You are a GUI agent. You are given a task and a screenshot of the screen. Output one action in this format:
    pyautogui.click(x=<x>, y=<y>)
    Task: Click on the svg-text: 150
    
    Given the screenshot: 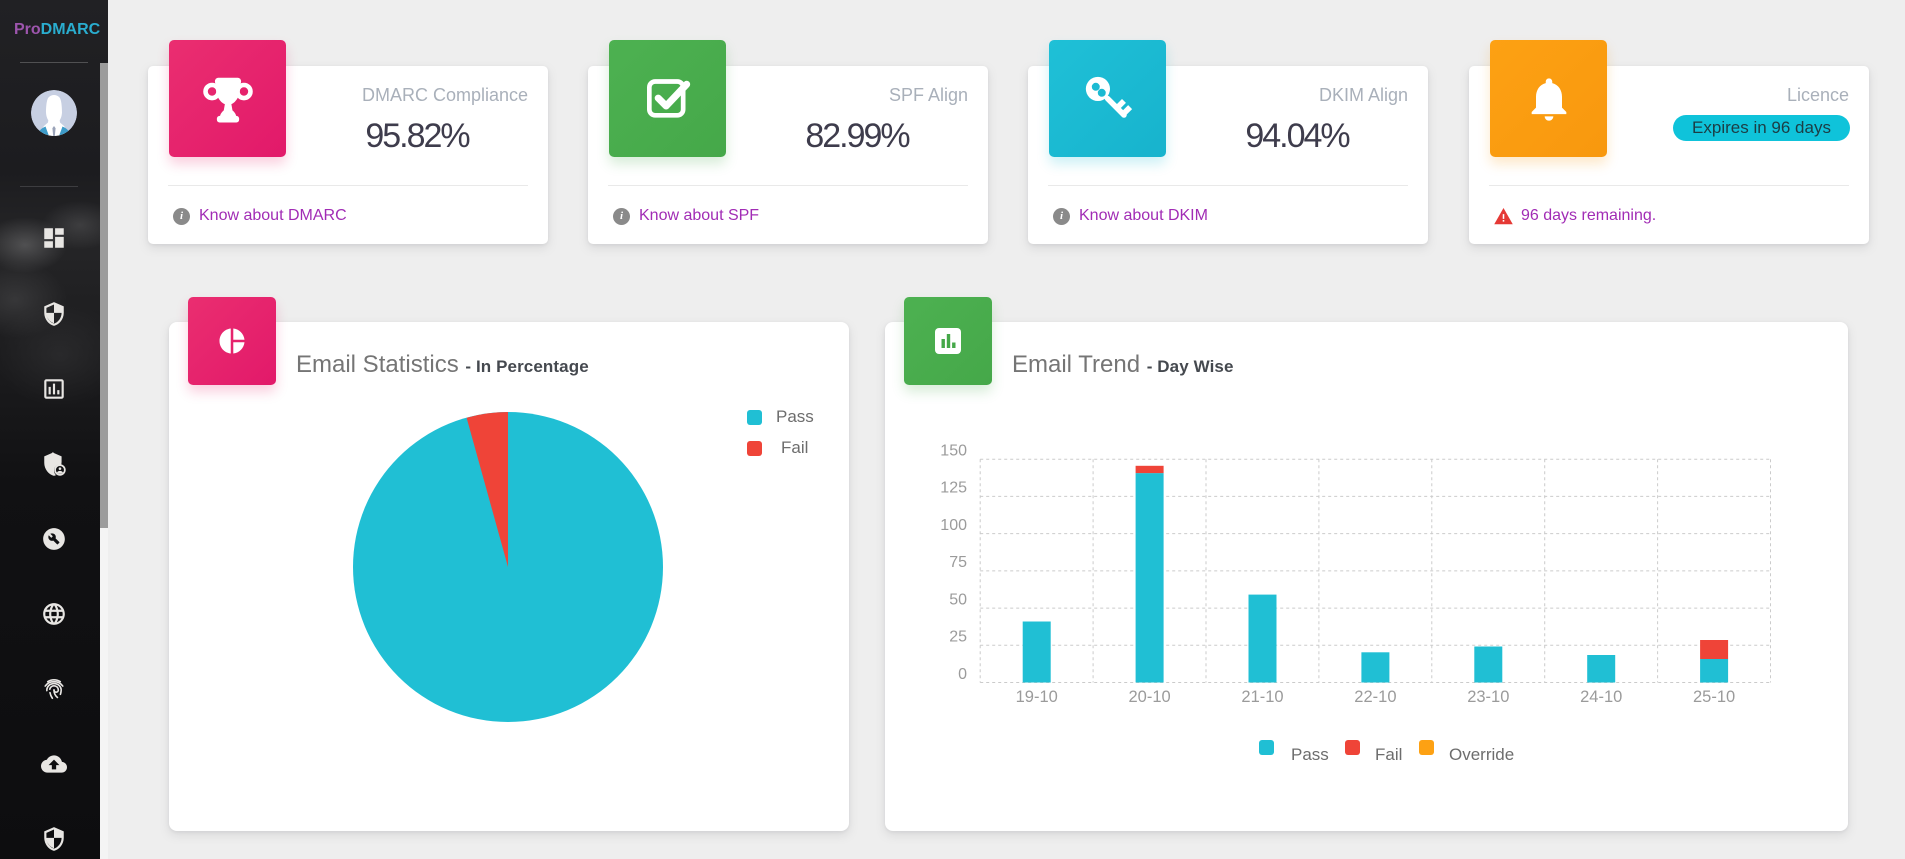 What is the action you would take?
    pyautogui.click(x=953, y=451)
    